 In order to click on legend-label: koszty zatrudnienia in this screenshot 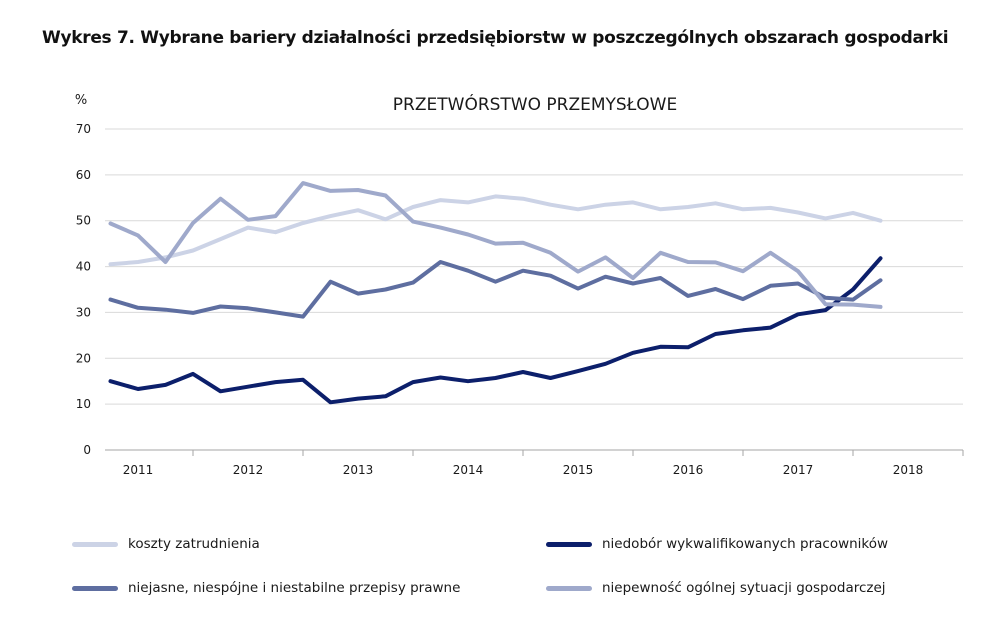, I will do `click(194, 544)`.